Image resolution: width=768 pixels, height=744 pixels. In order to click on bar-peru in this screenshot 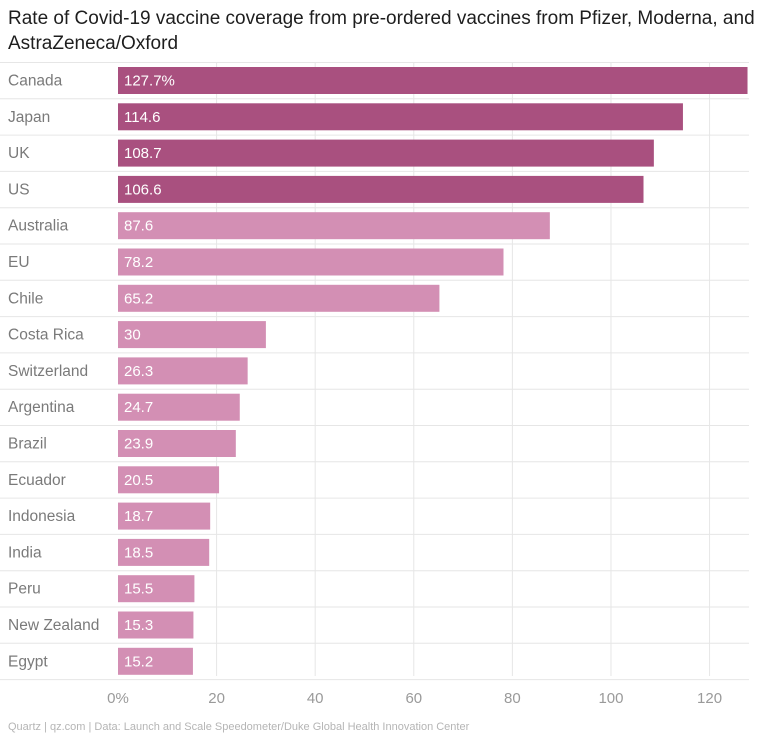, I will do `click(156, 589)`.